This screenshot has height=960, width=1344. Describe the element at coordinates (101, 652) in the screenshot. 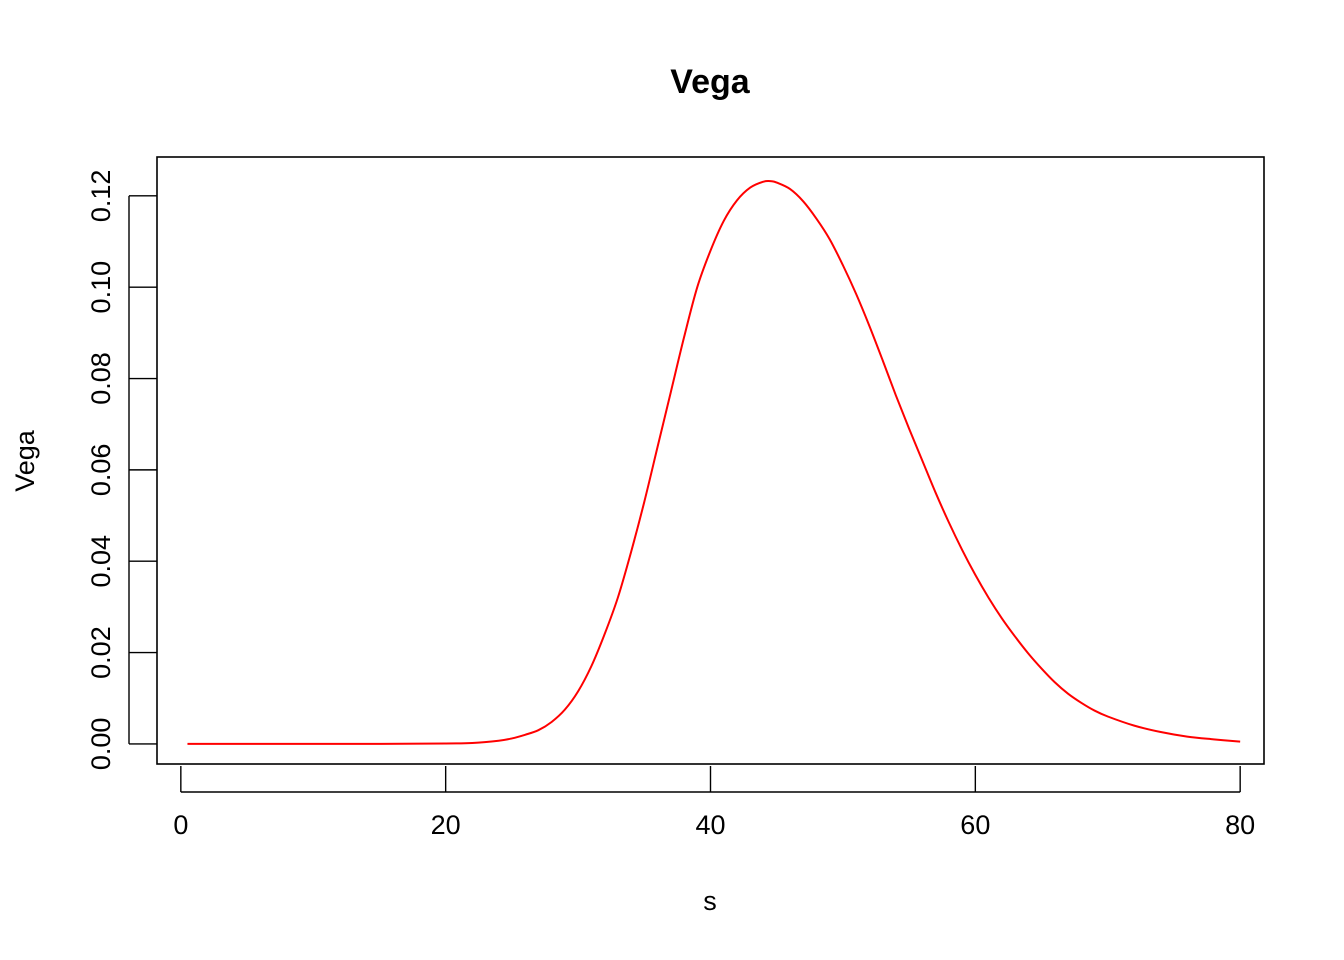

I see `y-tick-label: 0.02` at that location.